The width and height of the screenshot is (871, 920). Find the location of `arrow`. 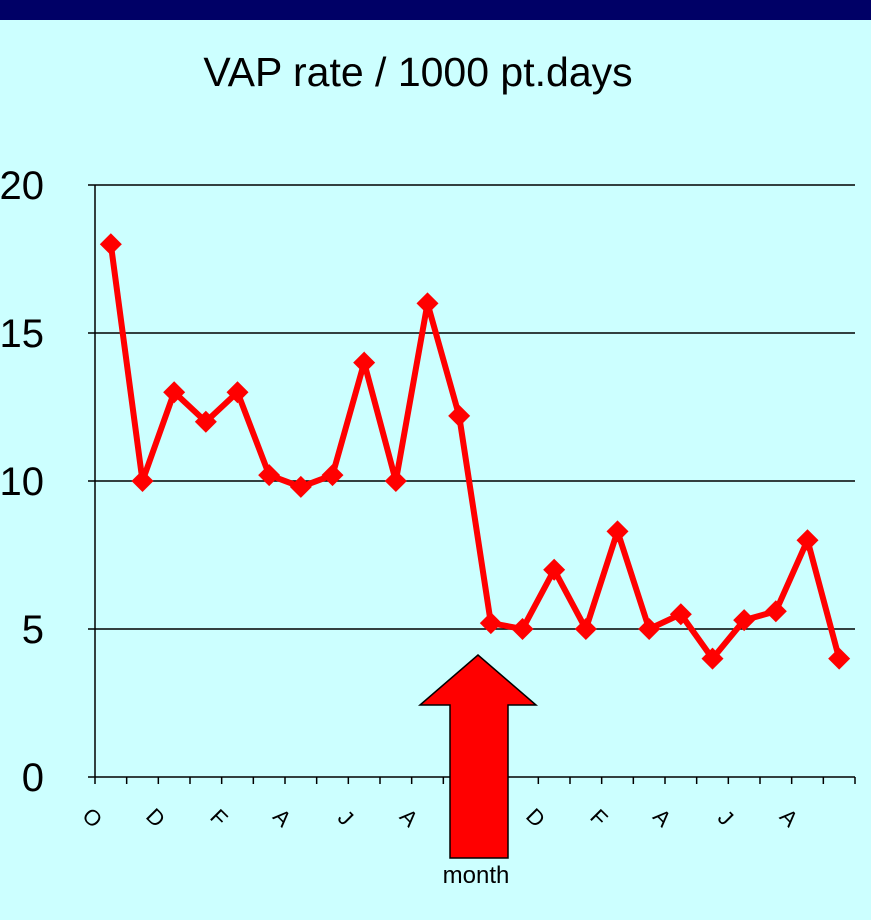

arrow is located at coordinates (478, 756).